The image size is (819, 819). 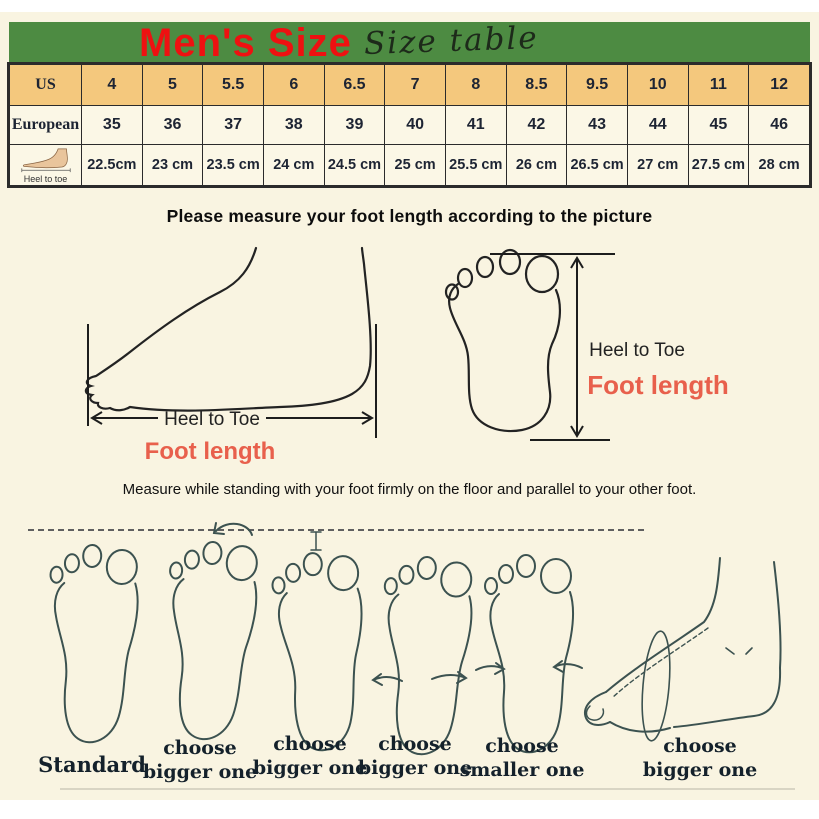 What do you see at coordinates (213, 631) in the screenshot?
I see `footprint-long-toe-illustration` at bounding box center [213, 631].